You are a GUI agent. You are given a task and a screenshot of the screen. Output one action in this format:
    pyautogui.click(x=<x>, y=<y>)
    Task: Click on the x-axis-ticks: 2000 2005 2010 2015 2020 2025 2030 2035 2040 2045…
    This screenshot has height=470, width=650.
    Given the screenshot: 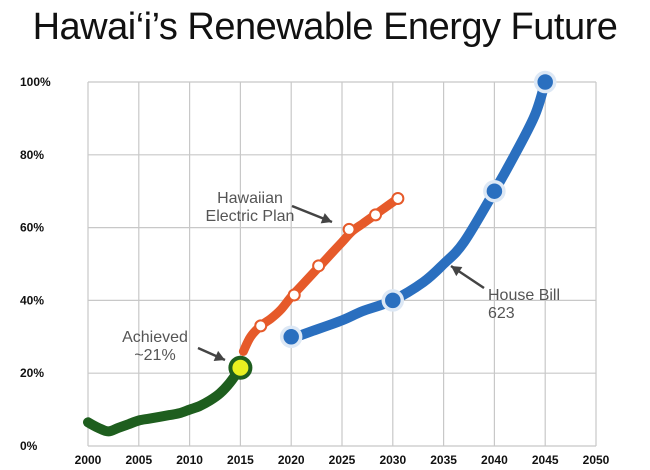 What is the action you would take?
    pyautogui.click(x=342, y=460)
    